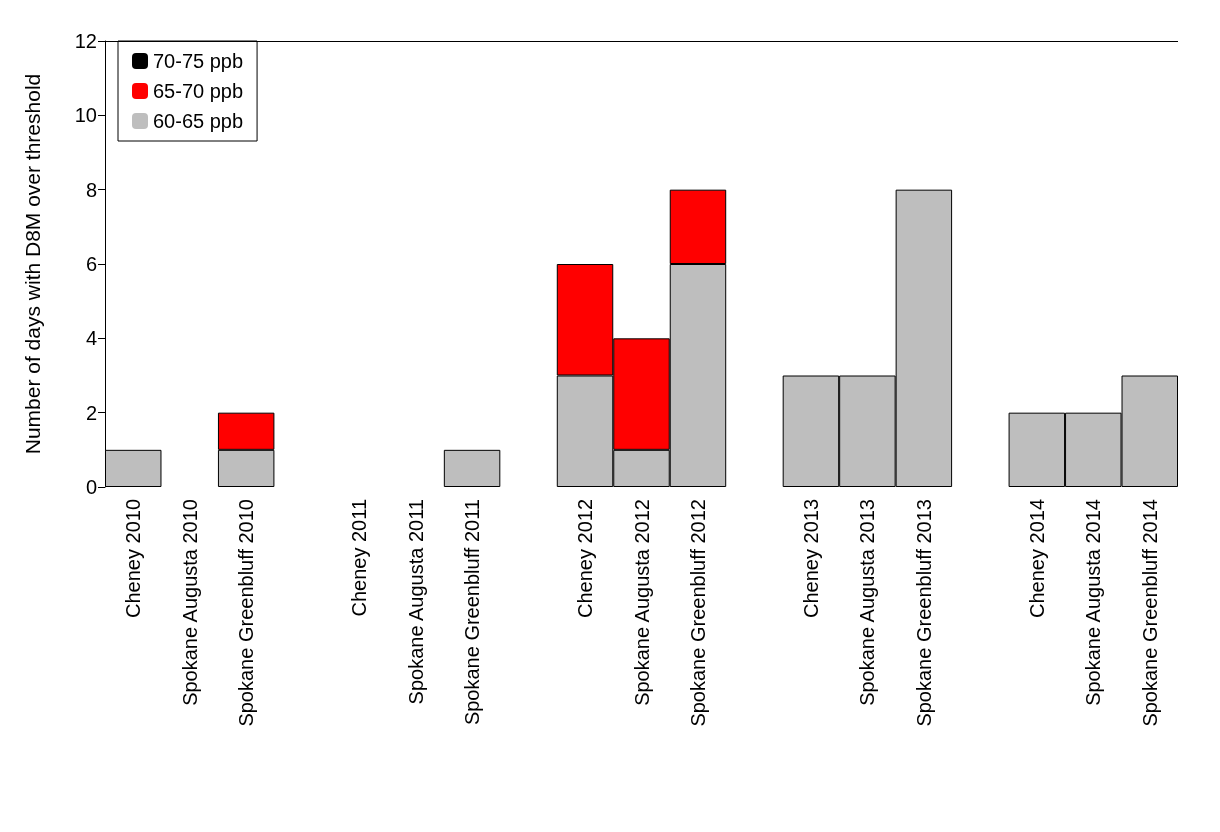 Image resolution: width=1220 pixels, height=832 pixels. I want to click on y-tick-label: 10, so click(85, 115).